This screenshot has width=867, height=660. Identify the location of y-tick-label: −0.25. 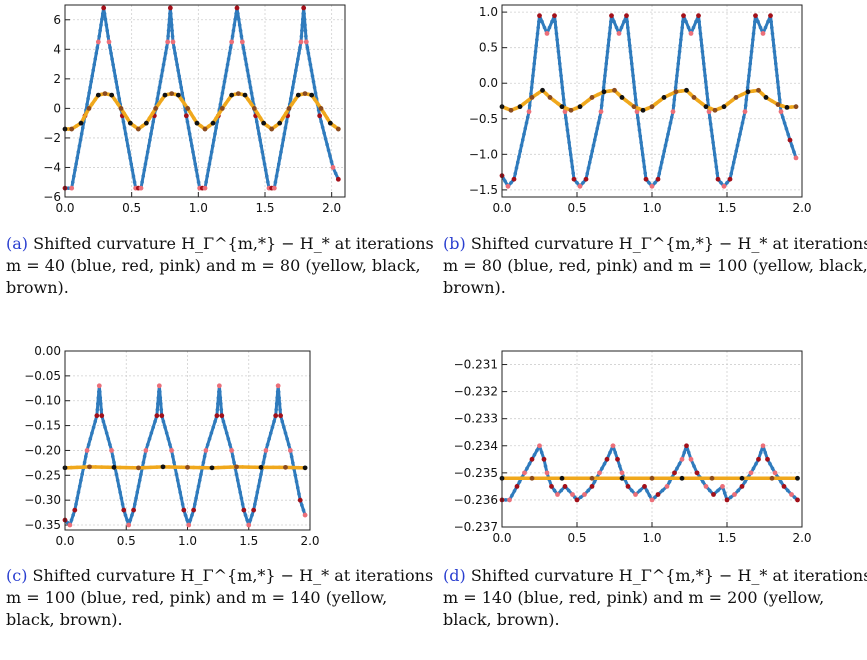
(42, 475).